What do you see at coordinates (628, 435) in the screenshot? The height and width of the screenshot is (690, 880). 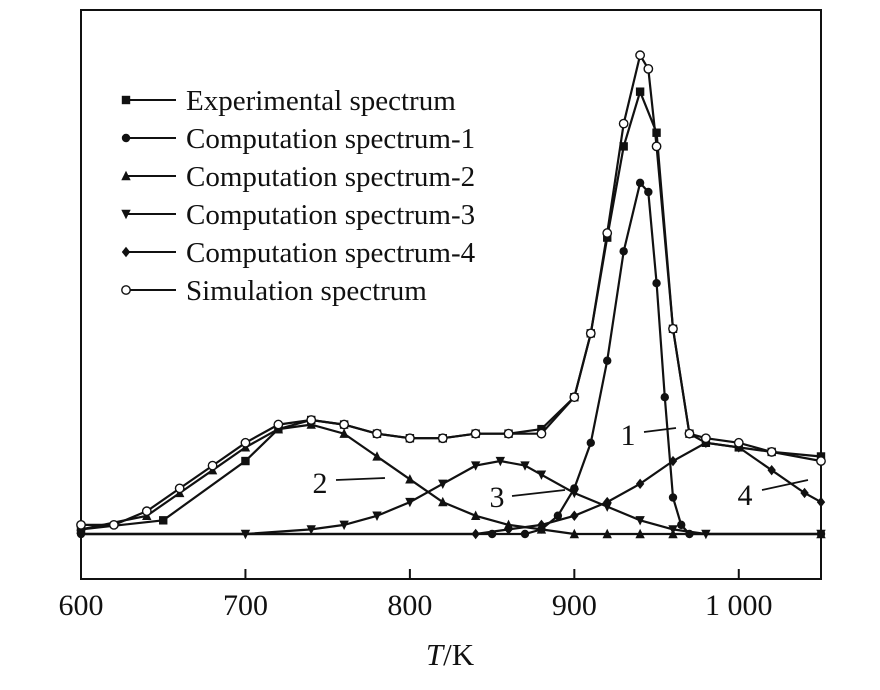 I see `annotation-label: 1` at bounding box center [628, 435].